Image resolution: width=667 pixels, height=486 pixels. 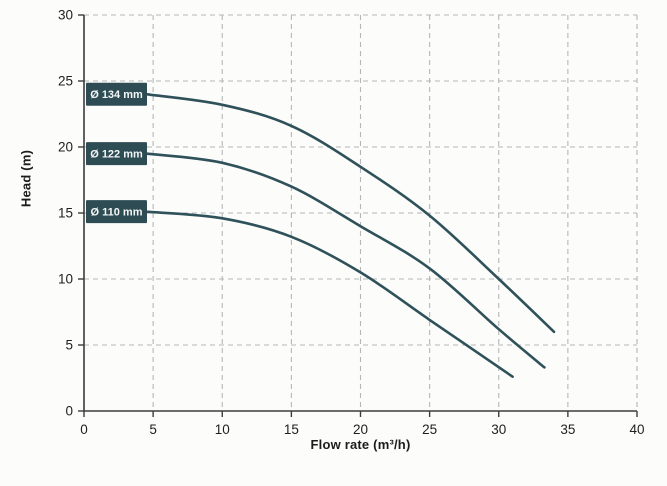 I want to click on x-tick-label: 30, so click(x=498, y=429).